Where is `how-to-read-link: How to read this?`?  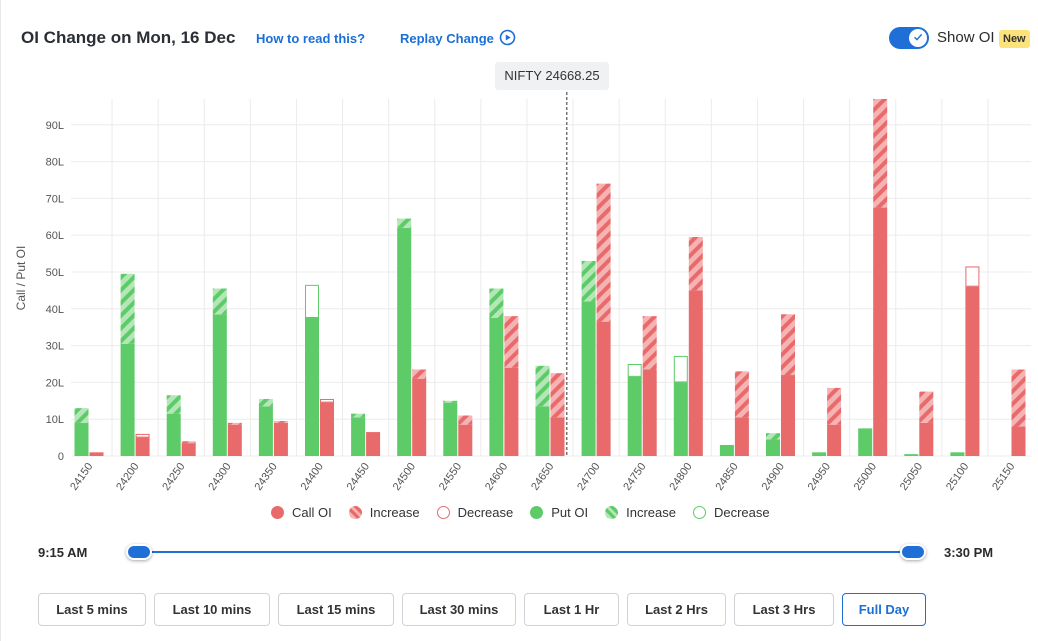 how-to-read-link: How to read this? is located at coordinates (311, 38).